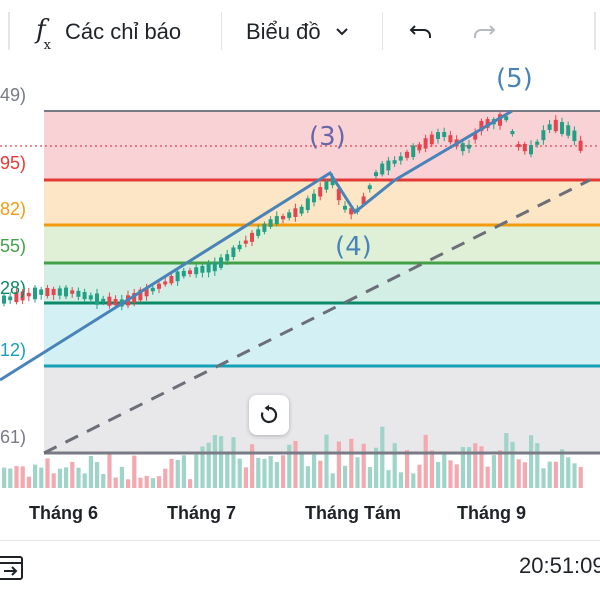 This screenshot has height=601, width=600. I want to click on wave-label-4: (4), so click(353, 247).